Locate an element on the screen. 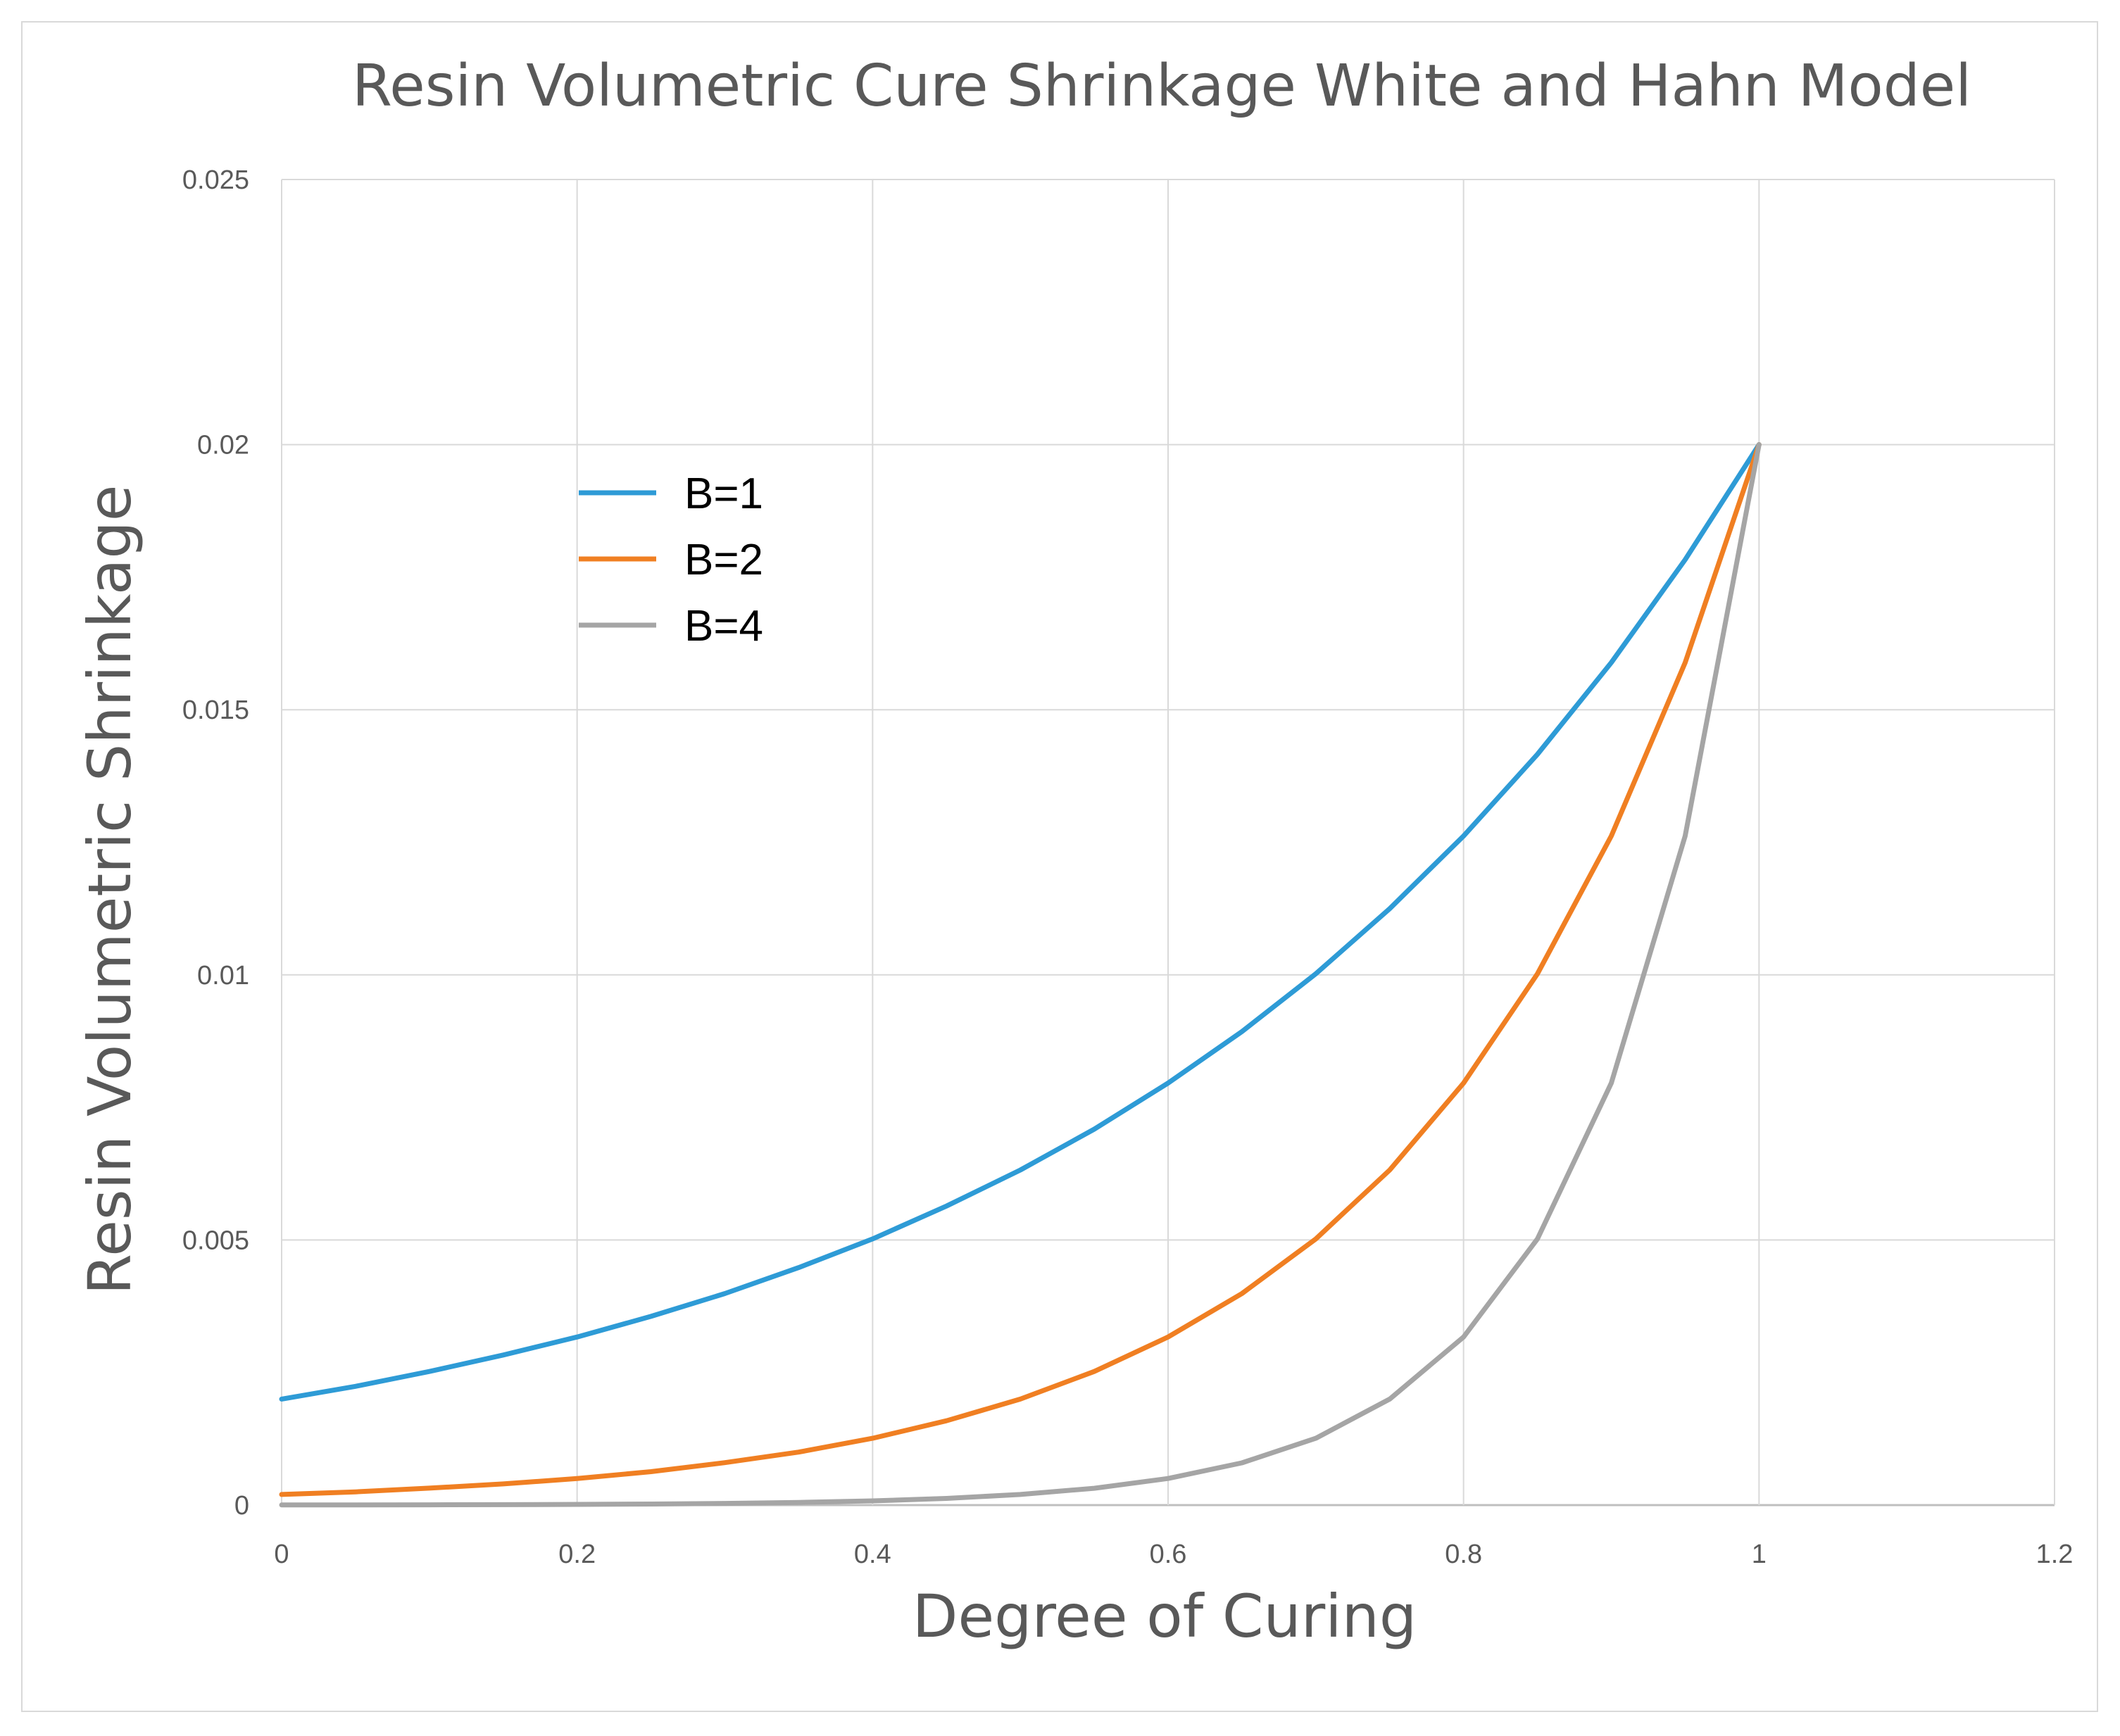 The image size is (2120, 1736). x-tick-label: 0.2 is located at coordinates (577, 1554).